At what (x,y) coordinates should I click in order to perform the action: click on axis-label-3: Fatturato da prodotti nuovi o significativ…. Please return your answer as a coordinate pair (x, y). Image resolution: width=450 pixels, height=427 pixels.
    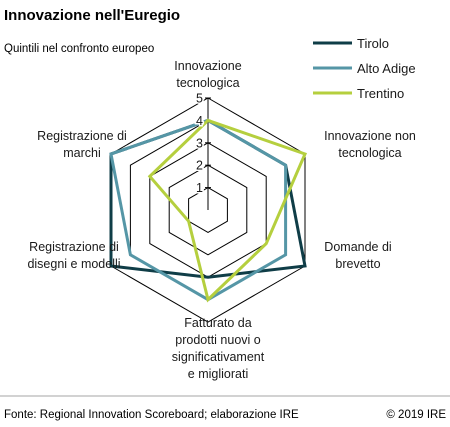
    Looking at the image, I should click on (218, 348).